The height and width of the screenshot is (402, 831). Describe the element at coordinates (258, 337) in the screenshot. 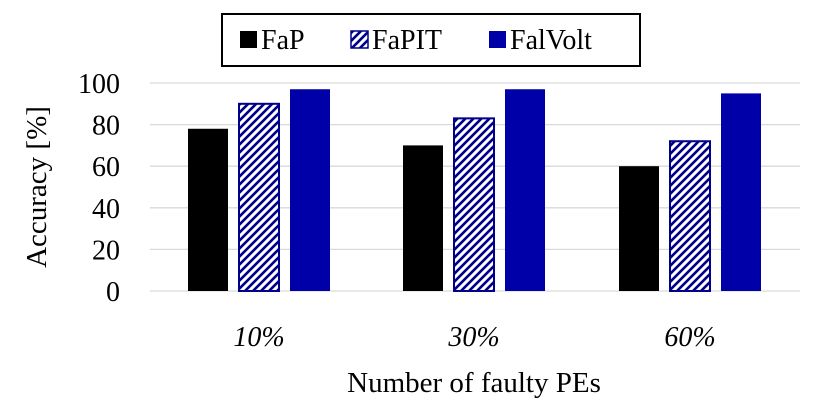

I see `x-tick-label: 10%` at that location.